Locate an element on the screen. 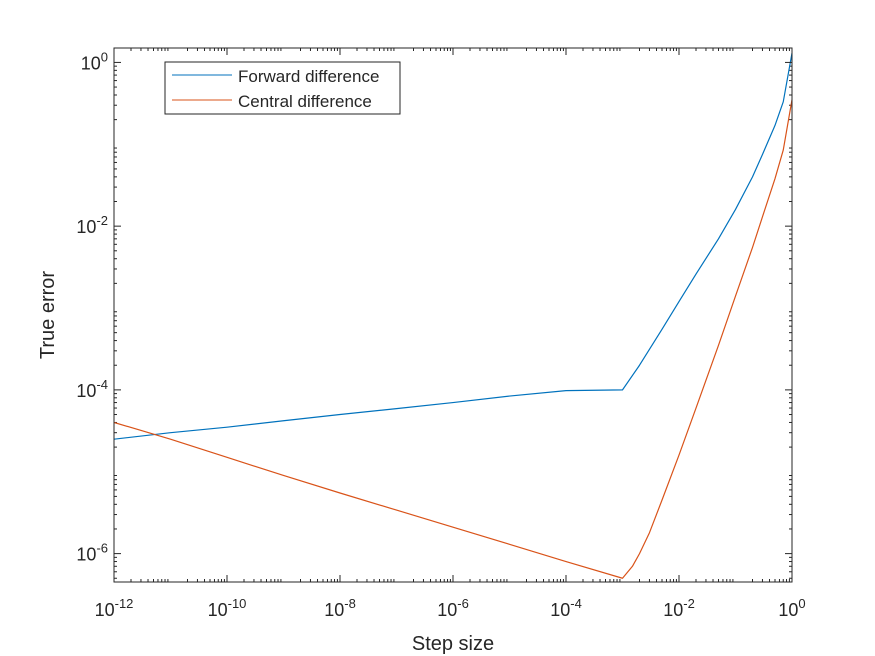 The width and height of the screenshot is (875, 656). x-tick-label: 10⁻⁸ is located at coordinates (340, 608).